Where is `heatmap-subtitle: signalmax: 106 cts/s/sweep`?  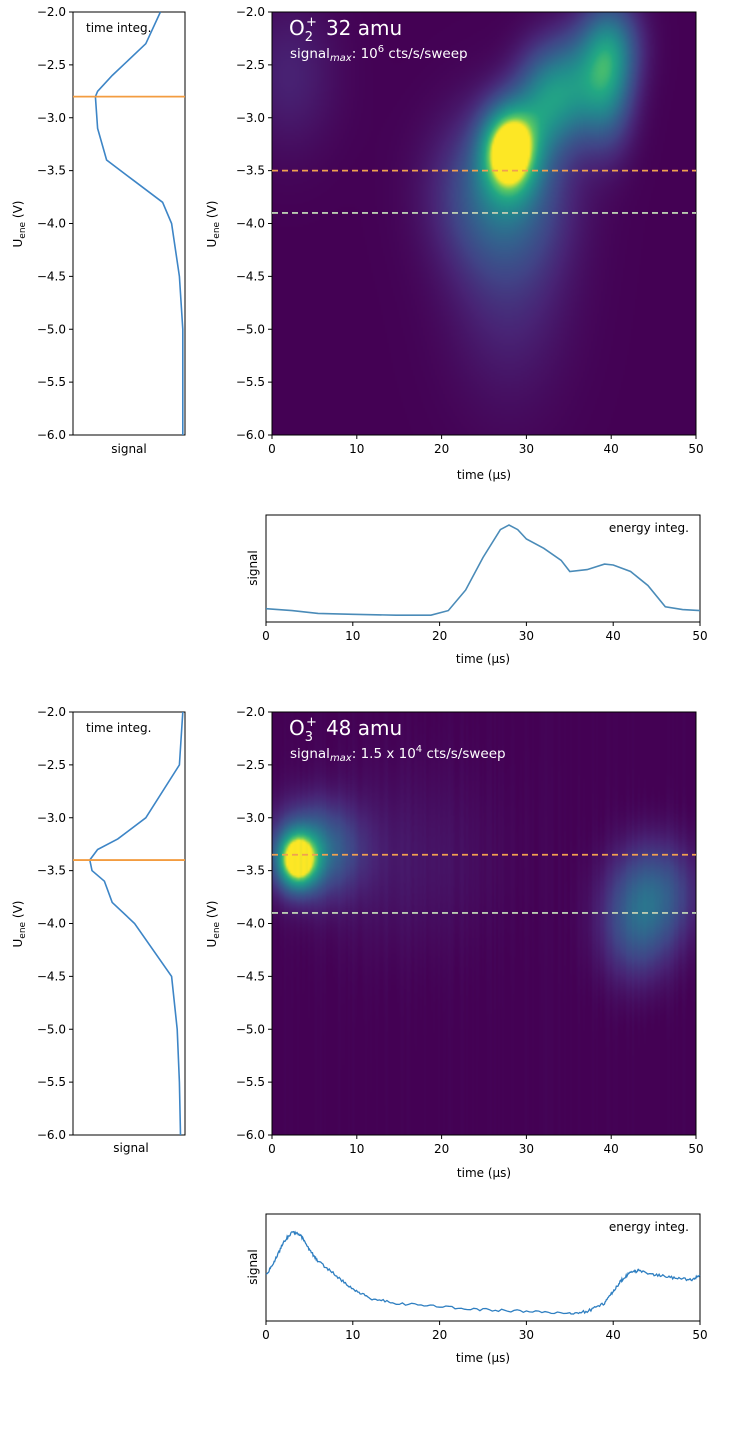
heatmap-subtitle: signalmax: 106 cts/s/sweep is located at coordinates (379, 54).